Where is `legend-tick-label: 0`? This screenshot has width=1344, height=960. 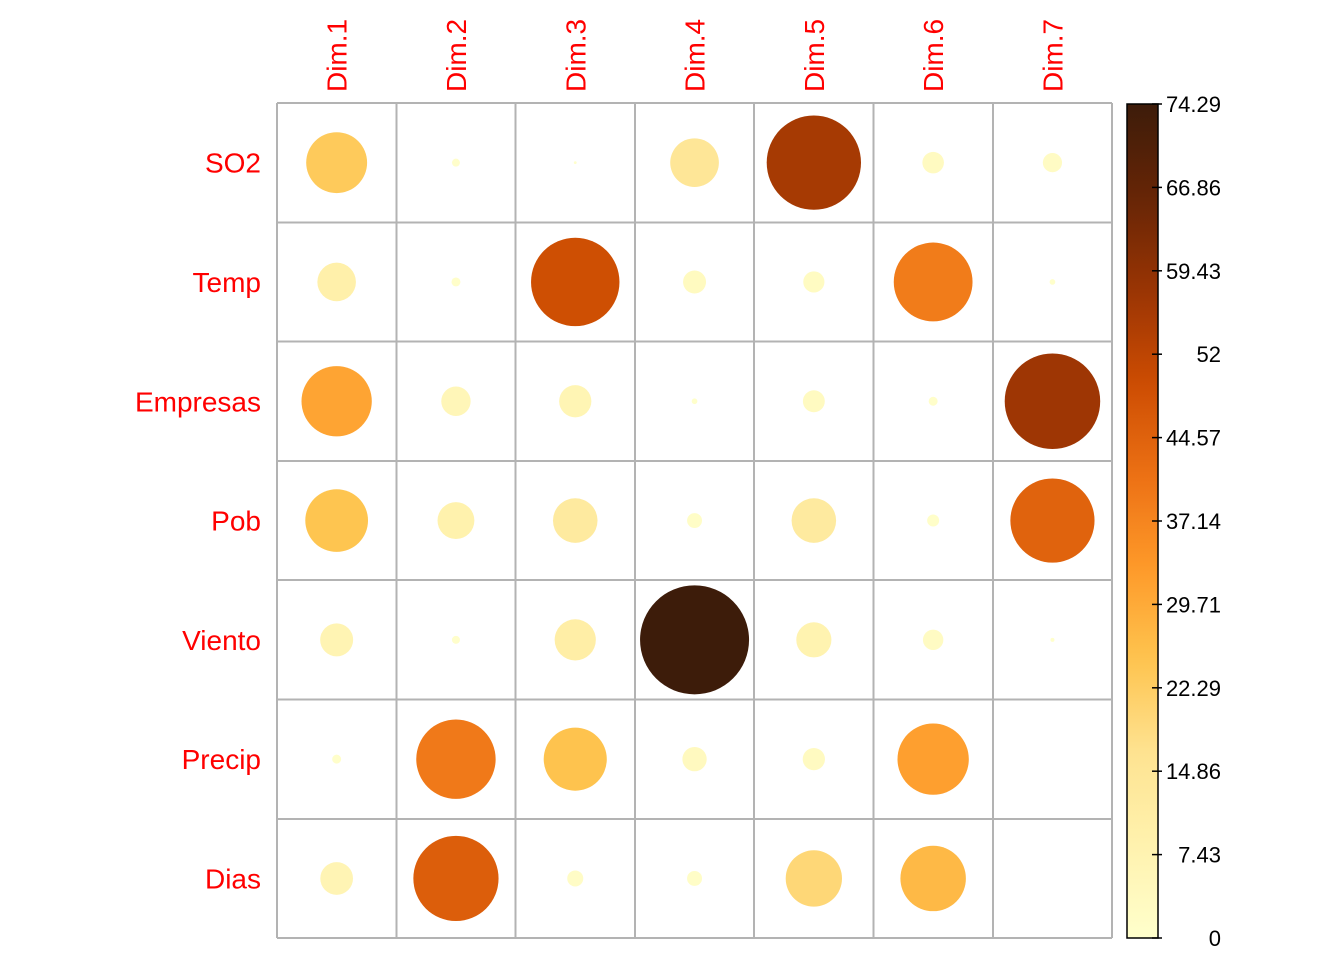 legend-tick-label: 0 is located at coordinates (1215, 938).